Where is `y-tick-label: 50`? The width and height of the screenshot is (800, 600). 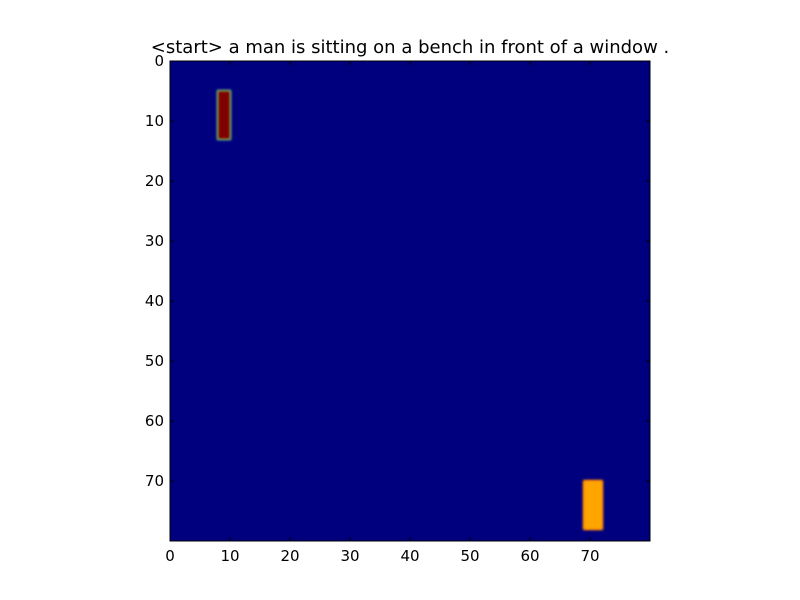
y-tick-label: 50 is located at coordinates (154, 361).